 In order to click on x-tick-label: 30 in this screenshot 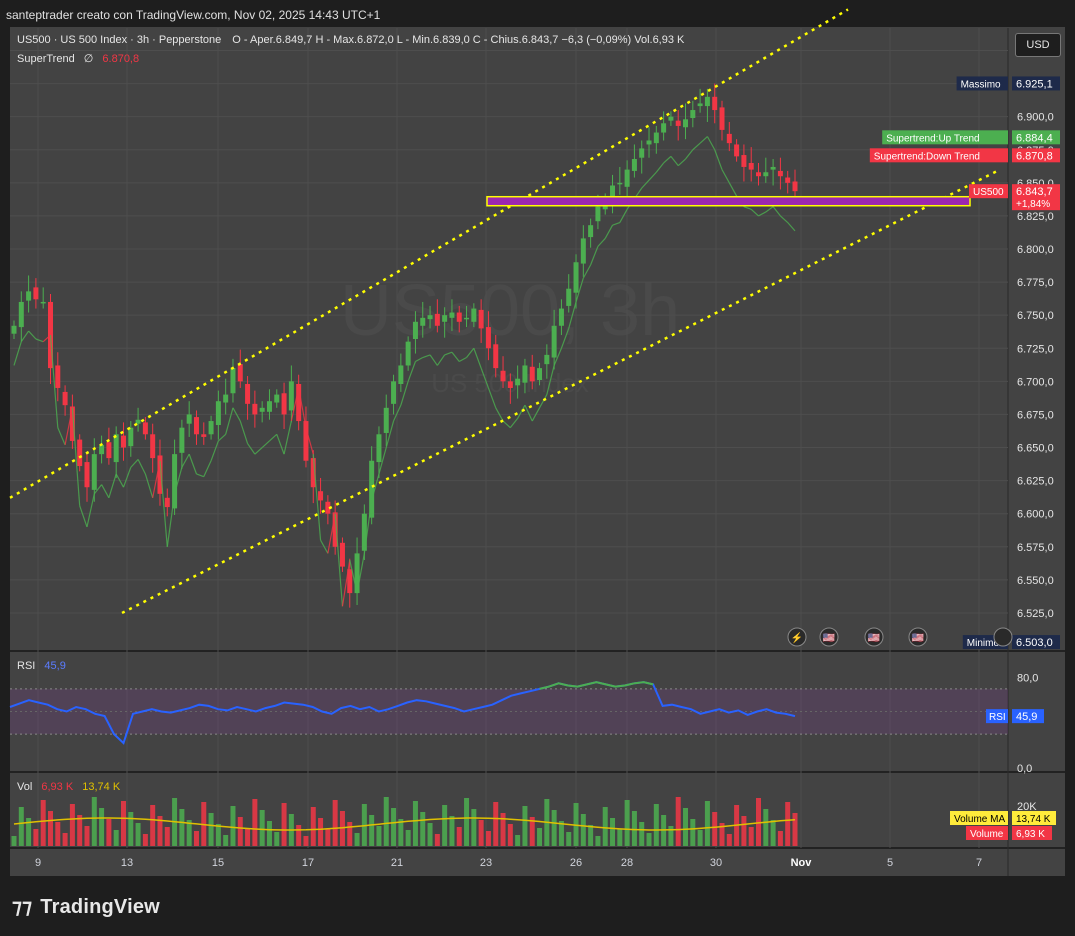, I will do `click(716, 863)`.